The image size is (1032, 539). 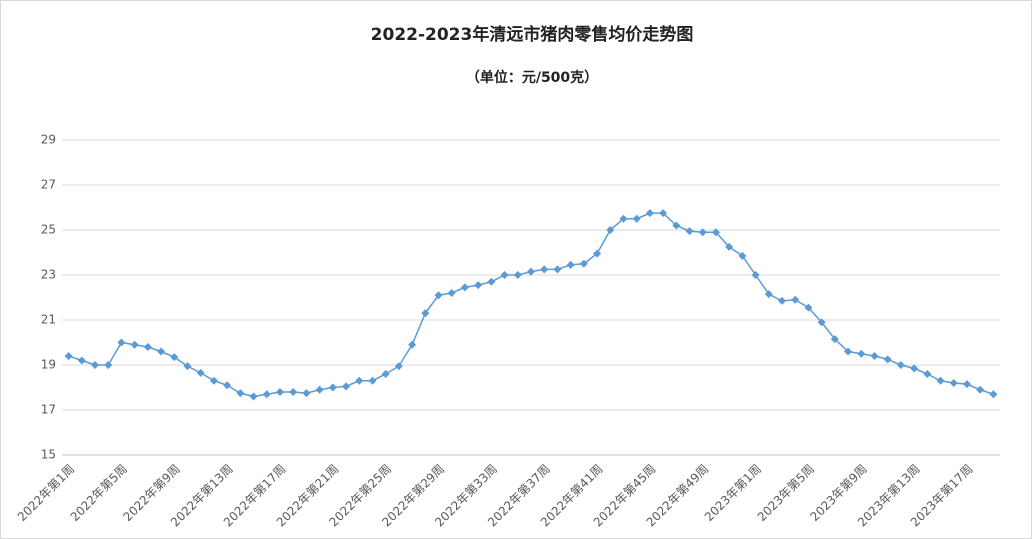 What do you see at coordinates (48, 275) in the screenshot?
I see `y-tick-label: 23` at bounding box center [48, 275].